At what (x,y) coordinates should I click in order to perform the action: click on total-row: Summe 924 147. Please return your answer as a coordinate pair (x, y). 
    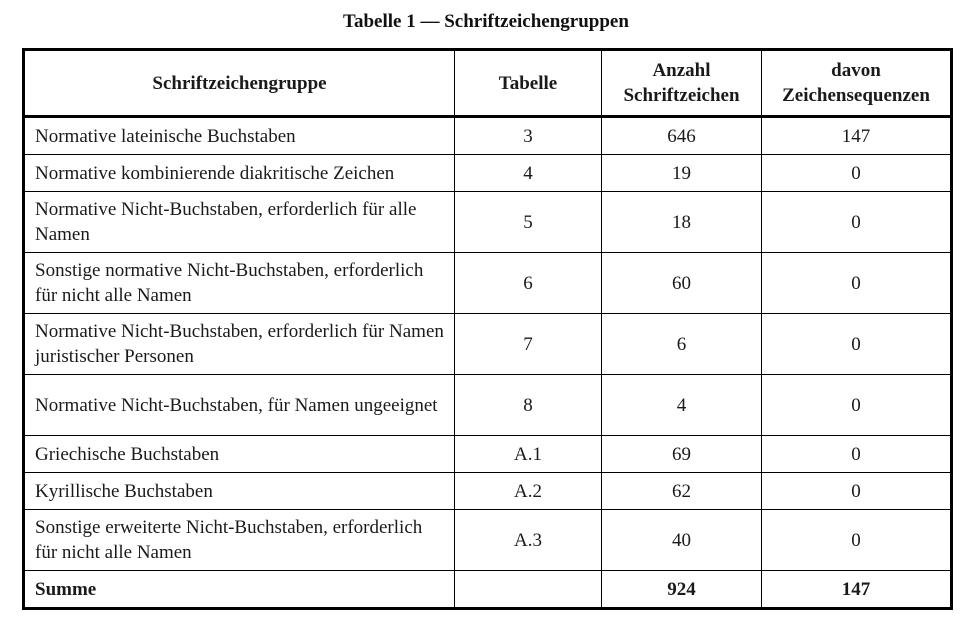
    Looking at the image, I should click on (487, 589).